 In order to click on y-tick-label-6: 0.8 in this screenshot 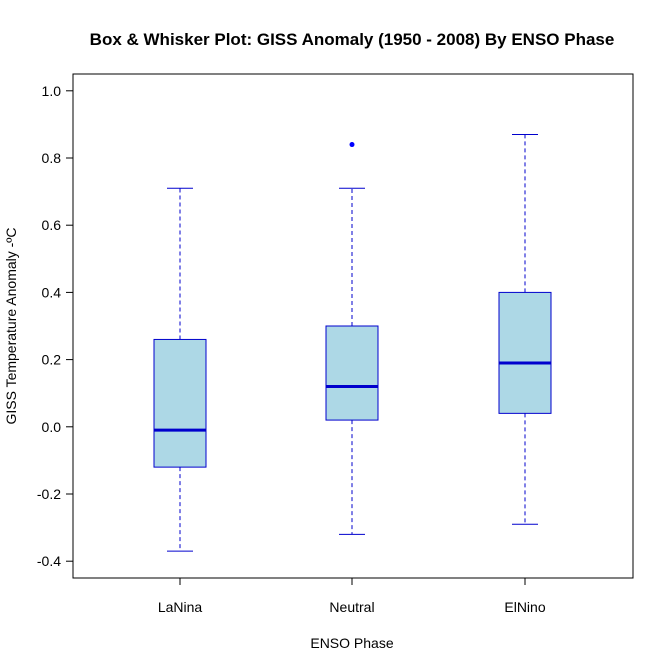, I will do `click(52, 158)`.